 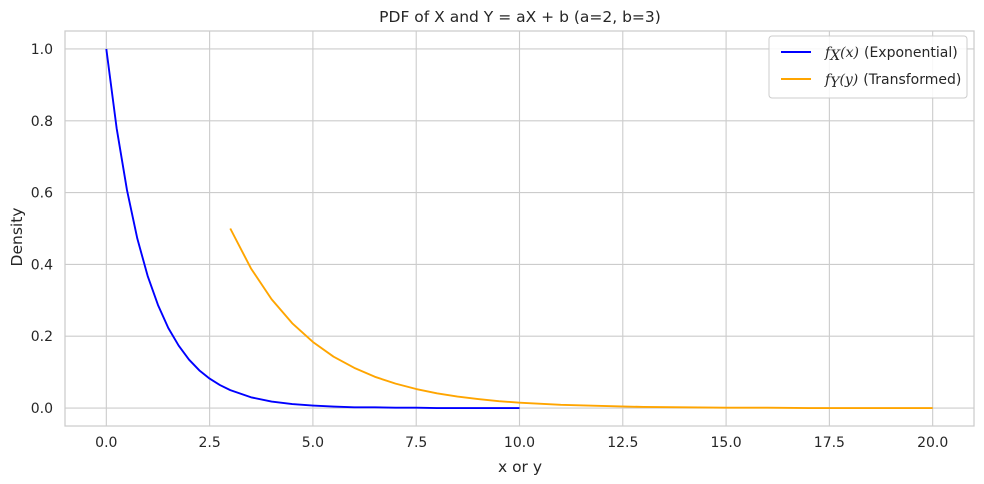 I want to click on x-tick-label: 17.5, so click(x=829, y=443).